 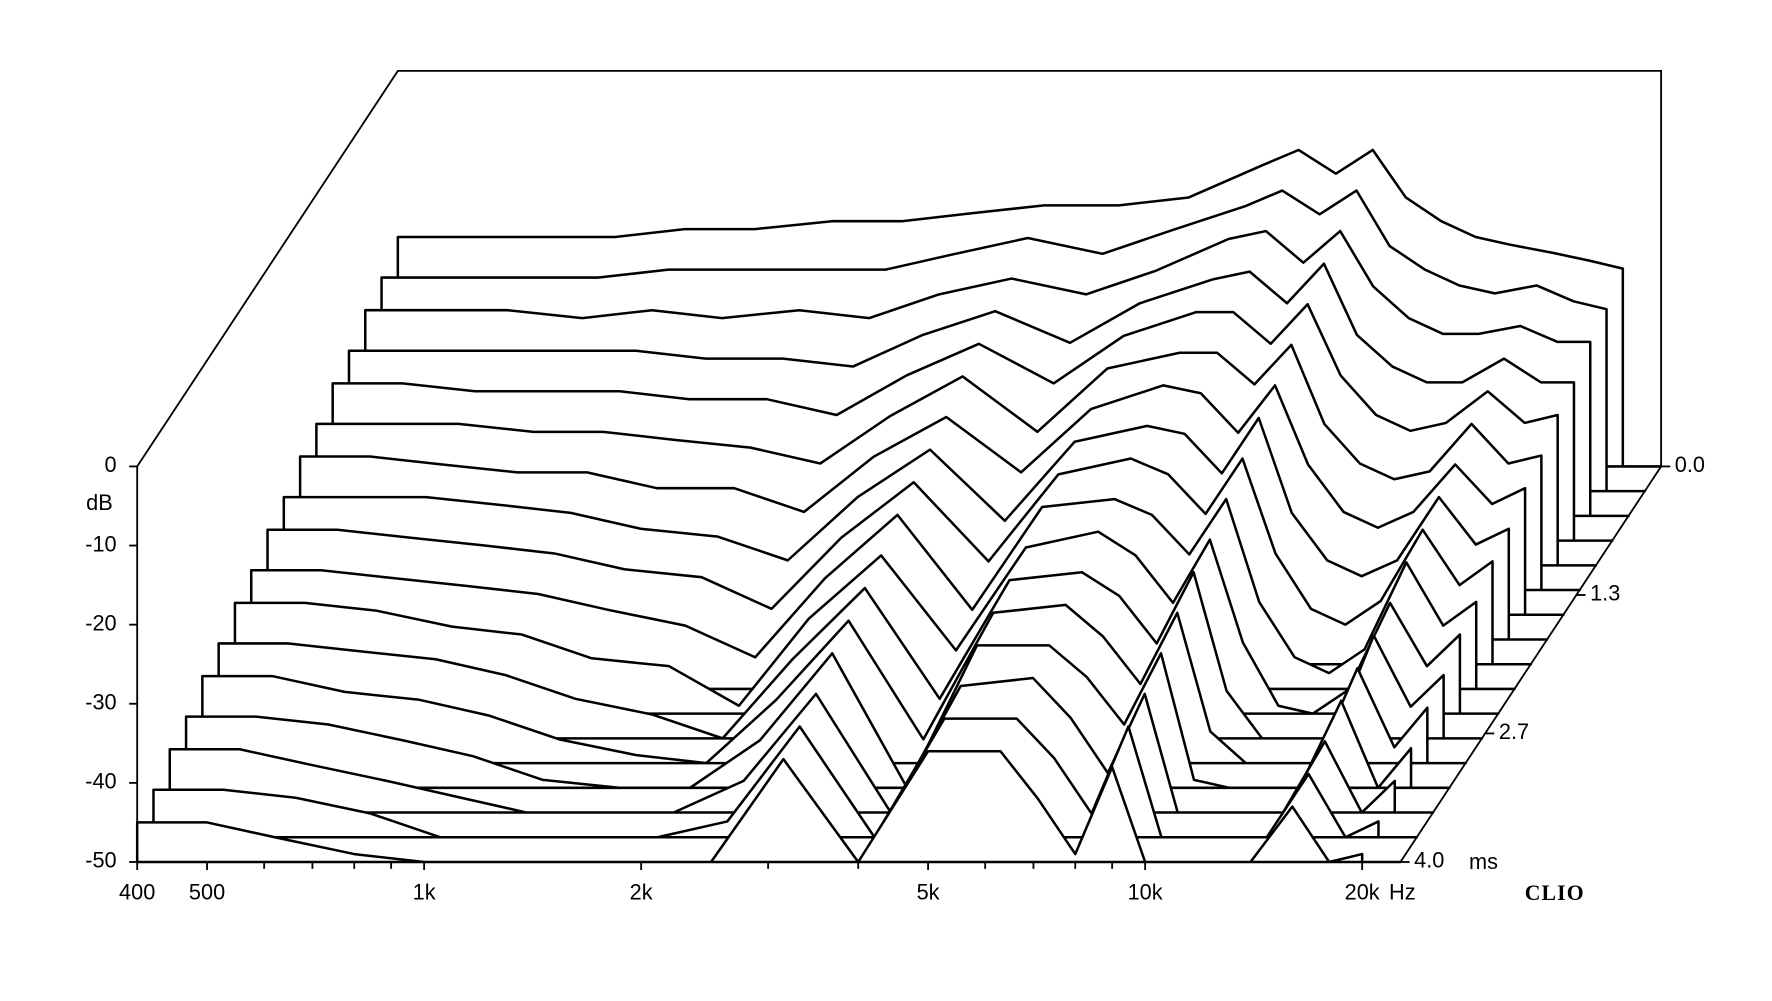 What do you see at coordinates (1362, 892) in the screenshot?
I see `x-tick-label: 20k` at bounding box center [1362, 892].